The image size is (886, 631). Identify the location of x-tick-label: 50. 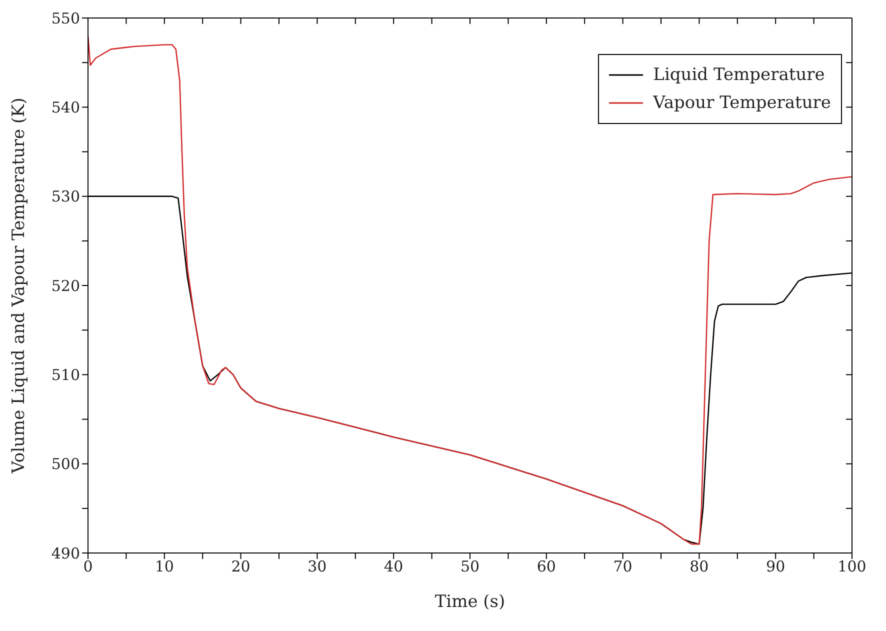
(470, 567).